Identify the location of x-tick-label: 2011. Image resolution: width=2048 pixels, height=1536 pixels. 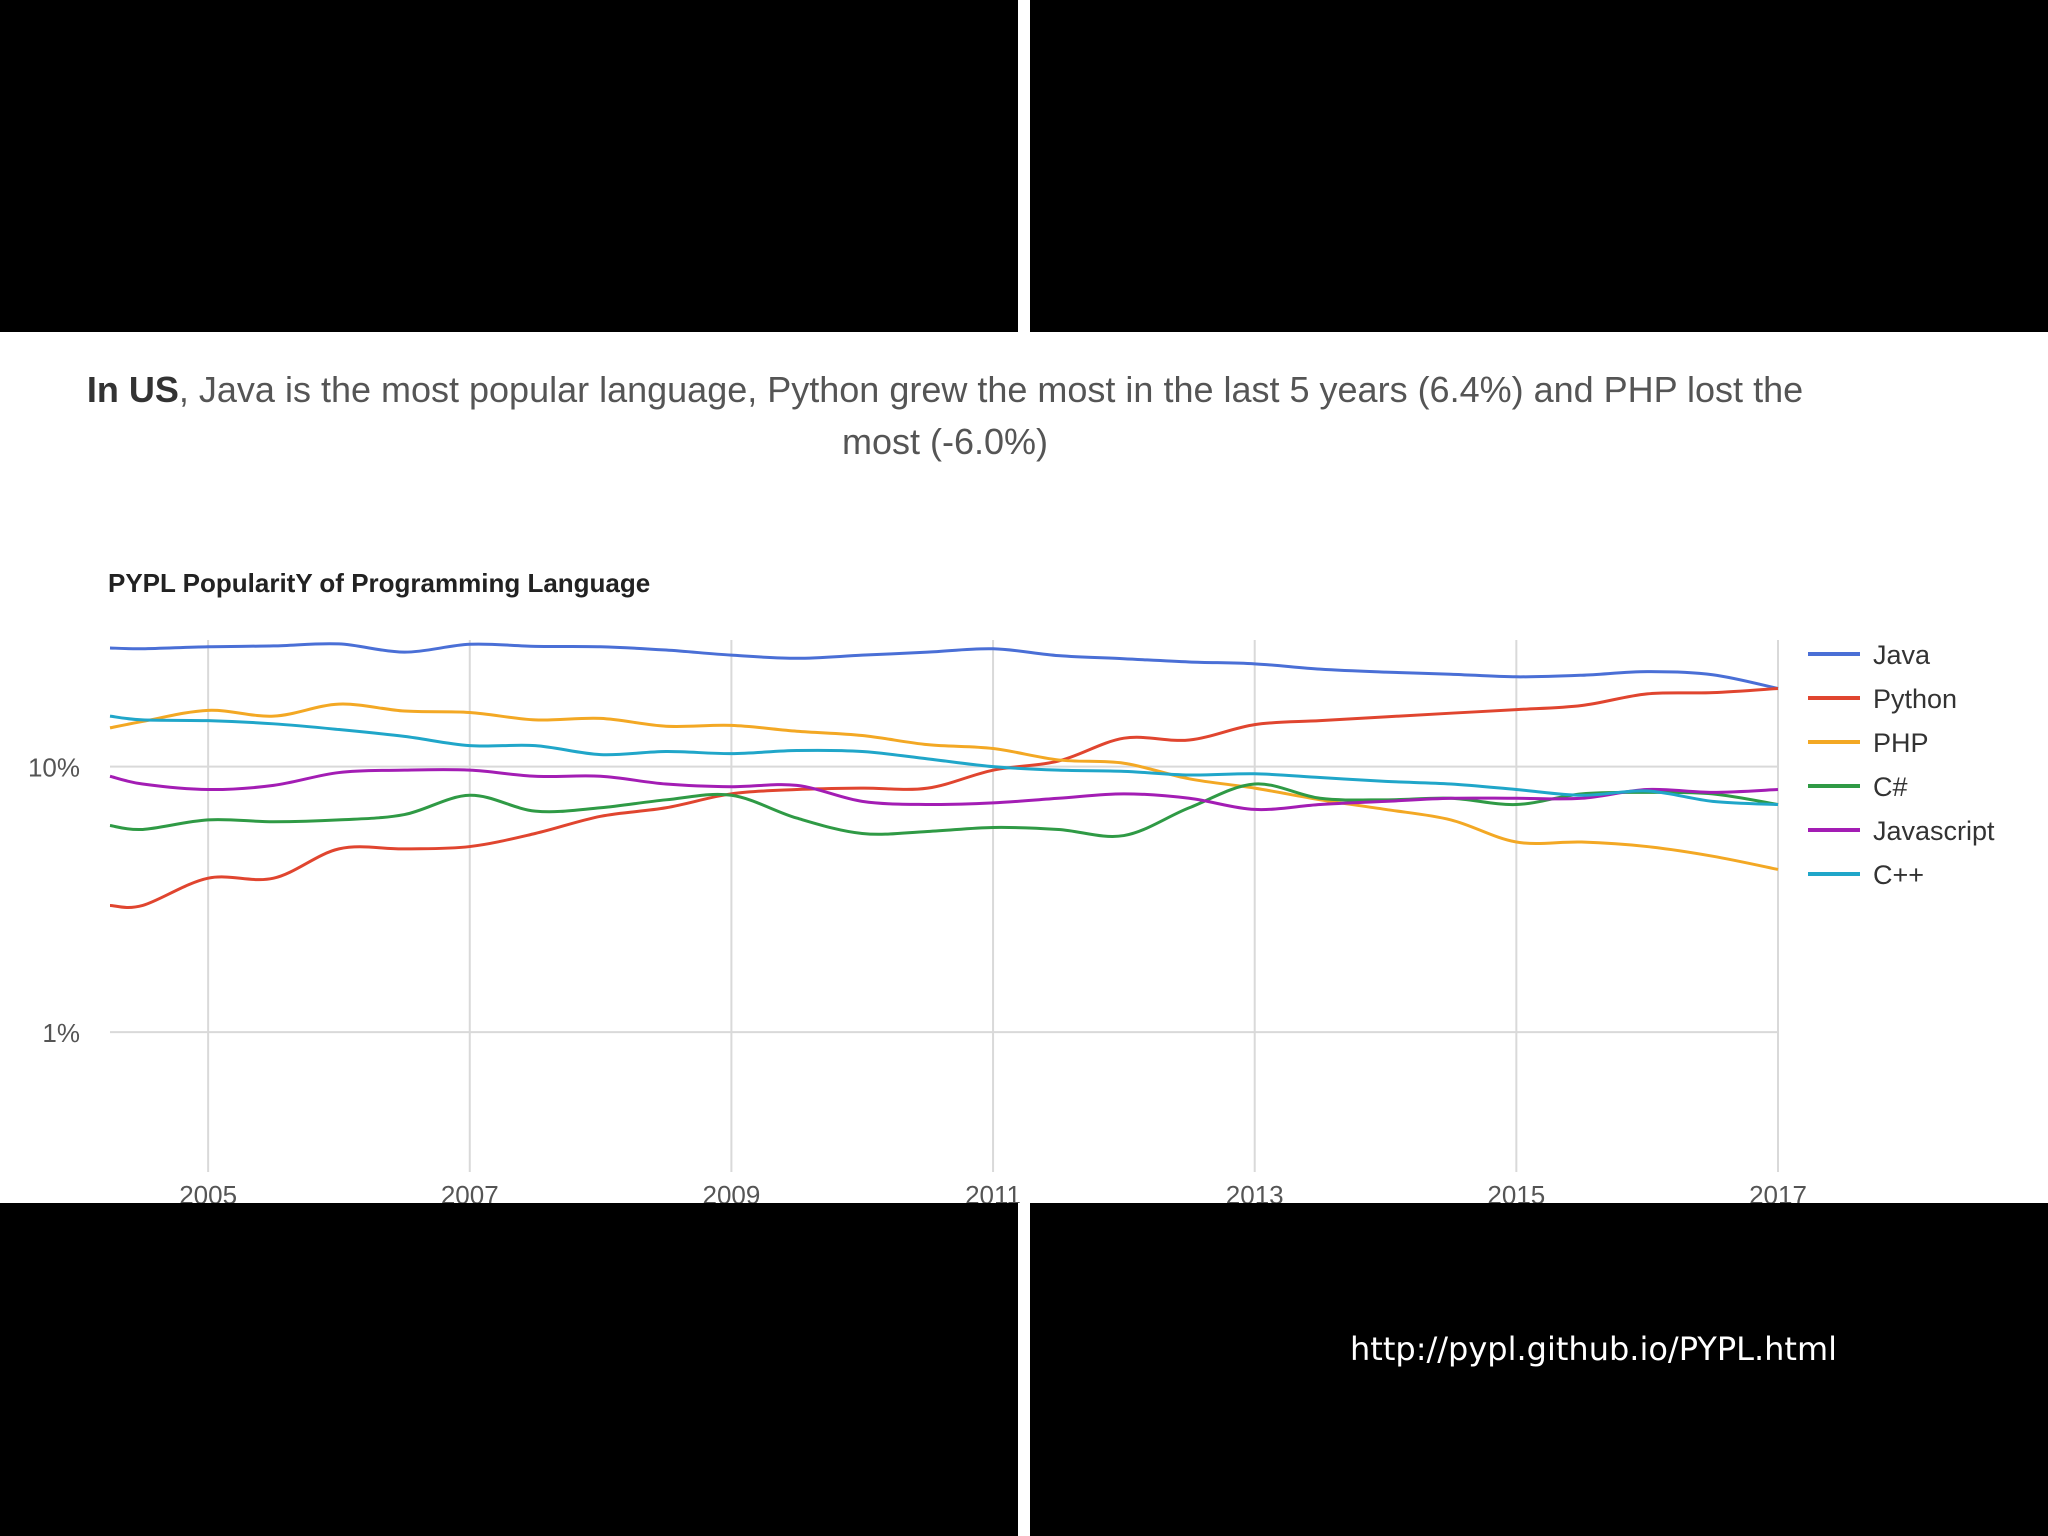
(993, 1191).